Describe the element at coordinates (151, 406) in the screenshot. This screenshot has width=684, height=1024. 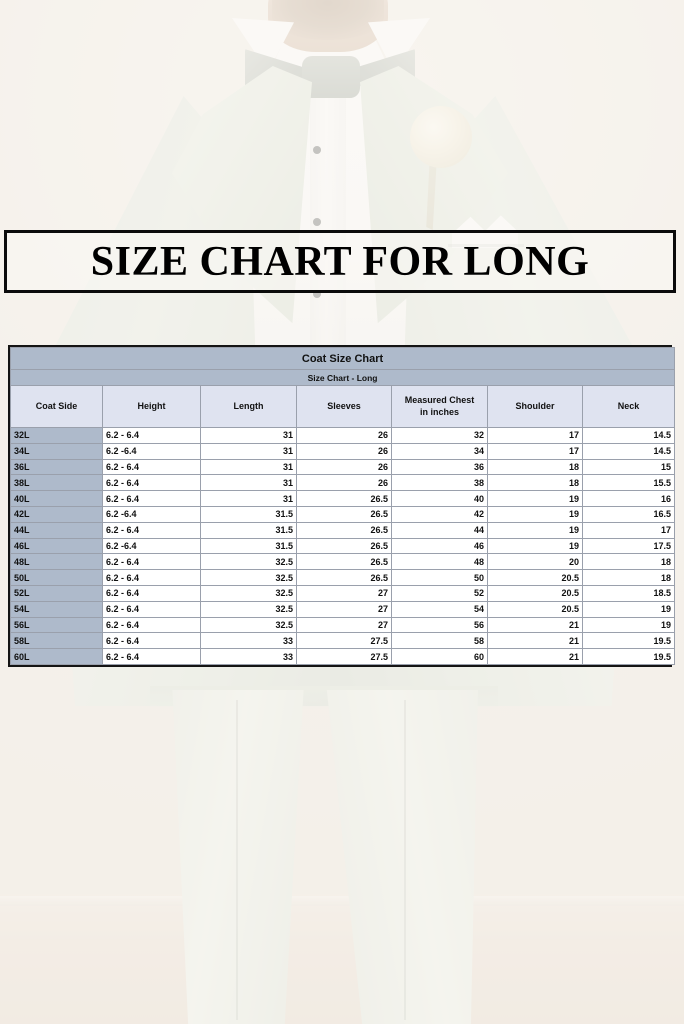
I see `column-header-height: Height` at that location.